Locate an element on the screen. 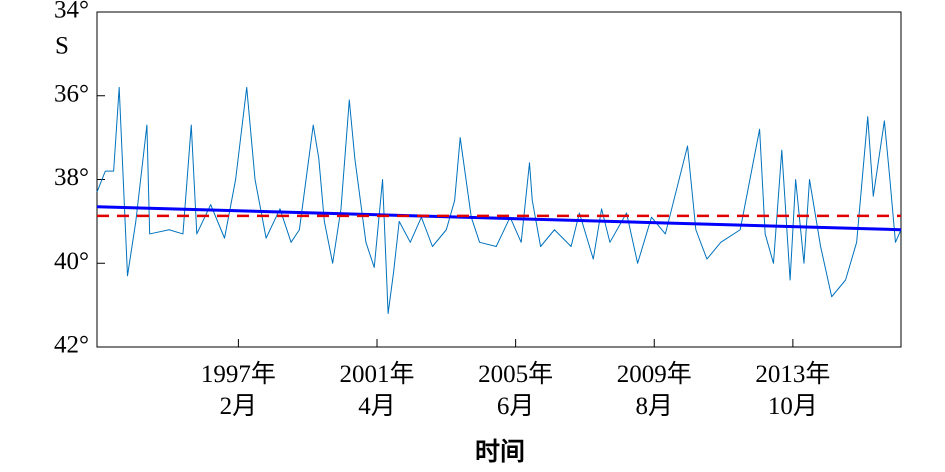  x-tick-label: 2009年 8月 is located at coordinates (654, 390).